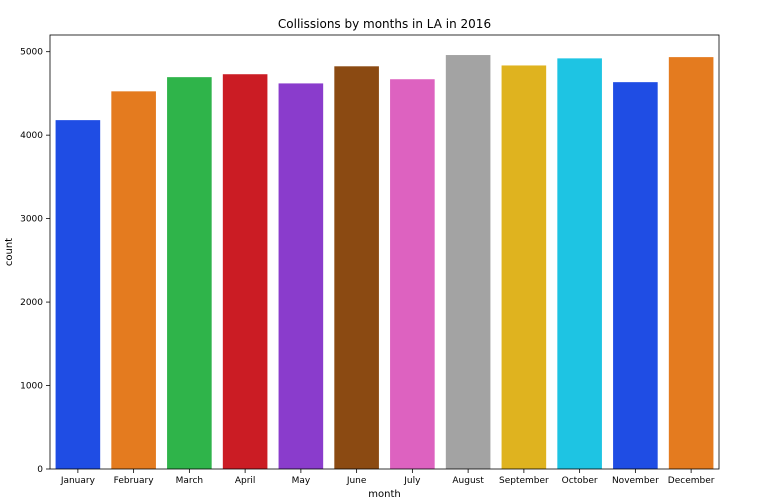  Describe the element at coordinates (245, 271) in the screenshot. I see `bar-april` at that location.